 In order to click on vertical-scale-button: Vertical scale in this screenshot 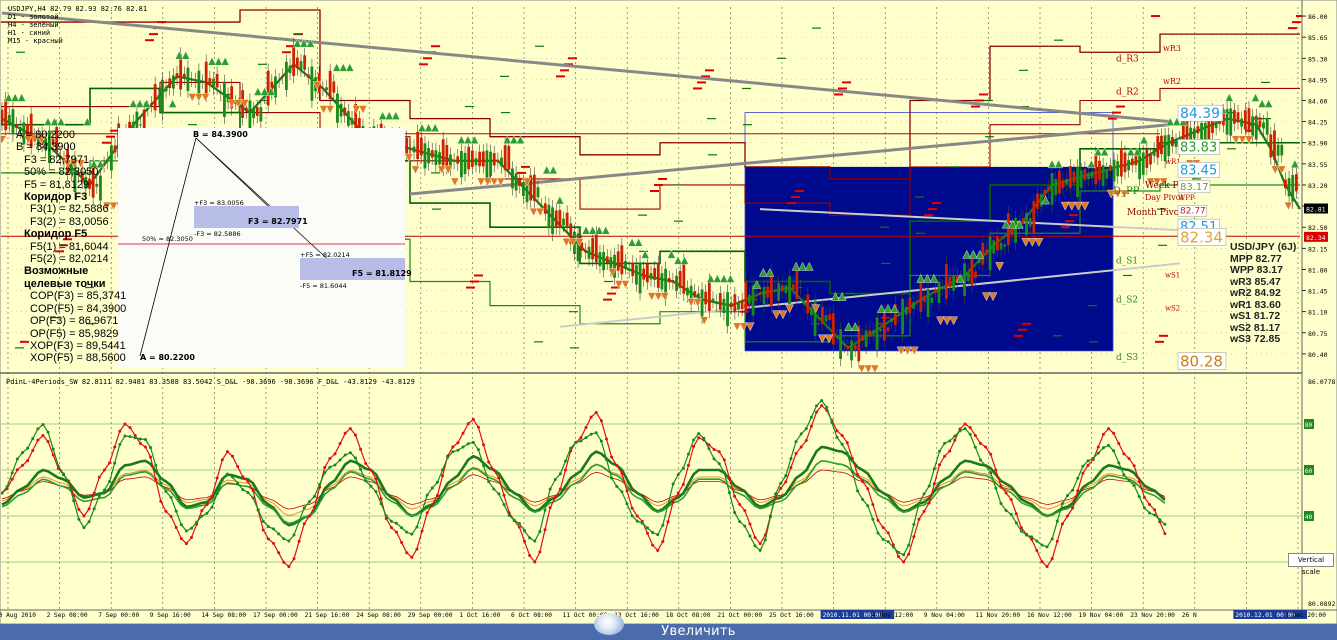, I will do `click(1311, 564)`.